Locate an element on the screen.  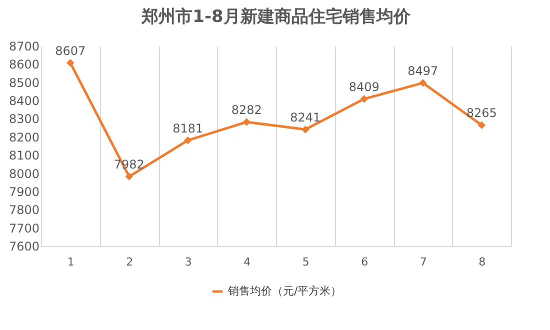
y-tick-label: 7700 is located at coordinates (24, 228).